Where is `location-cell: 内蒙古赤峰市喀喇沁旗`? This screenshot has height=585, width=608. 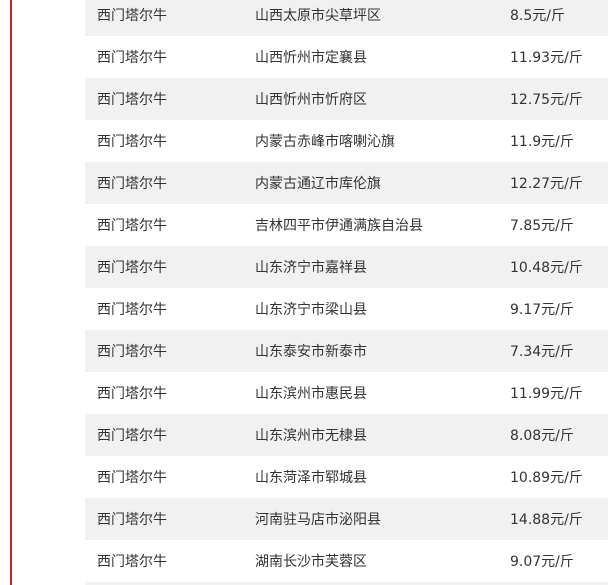 location-cell: 内蒙古赤峰市喀喇沁旗 is located at coordinates (325, 142).